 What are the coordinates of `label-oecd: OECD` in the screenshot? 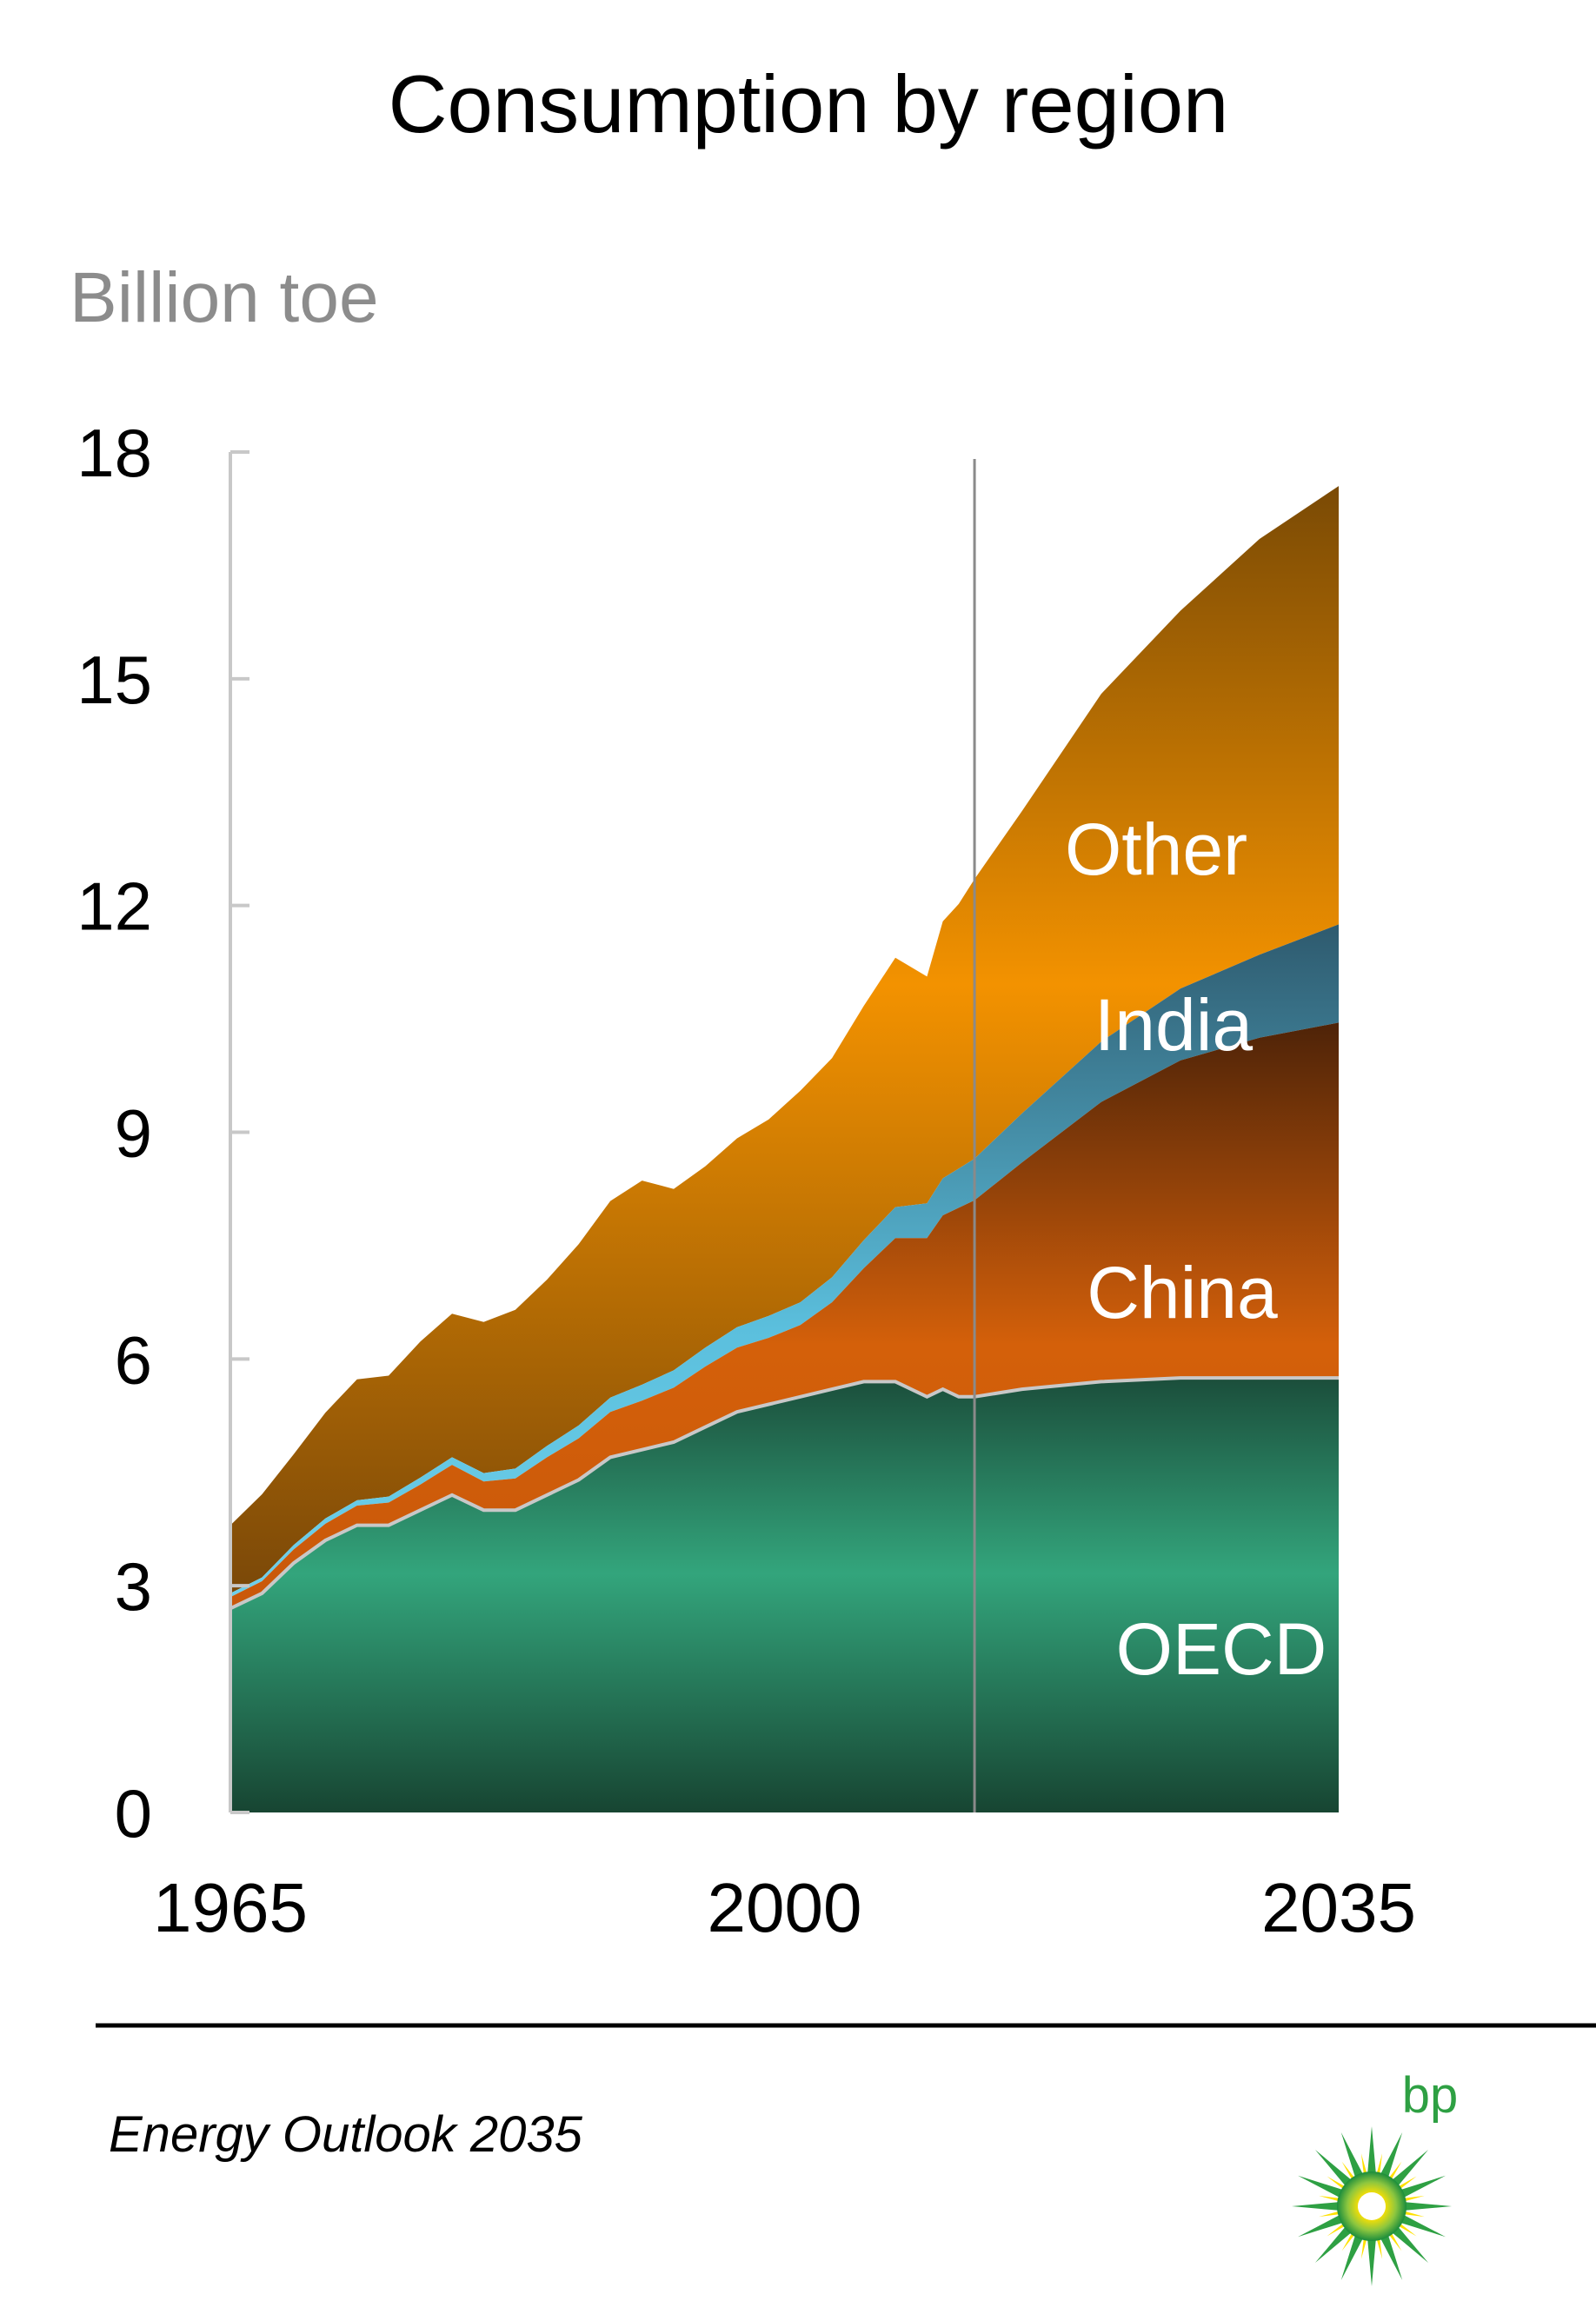 It's located at (1221, 1649).